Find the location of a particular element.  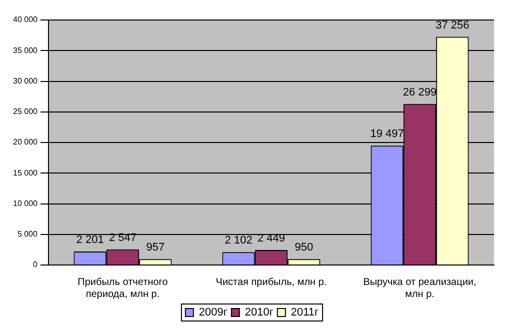

data-label: 957 is located at coordinates (155, 248).